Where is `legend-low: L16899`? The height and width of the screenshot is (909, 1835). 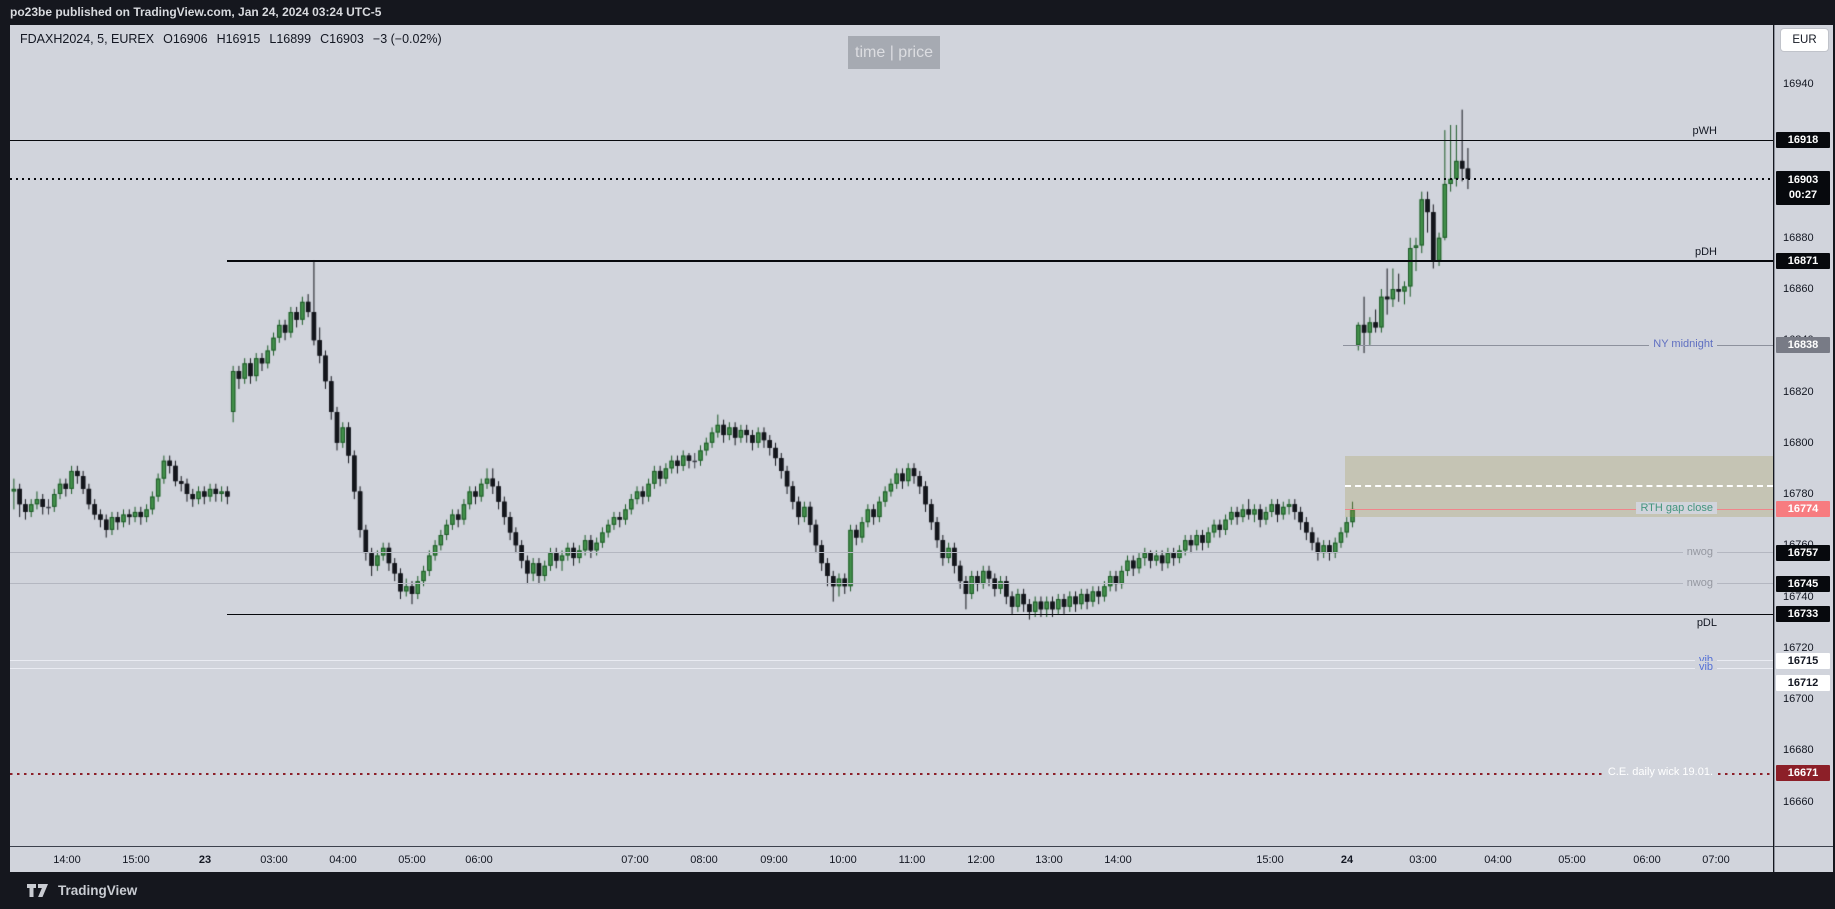 legend-low: L16899 is located at coordinates (290, 39).